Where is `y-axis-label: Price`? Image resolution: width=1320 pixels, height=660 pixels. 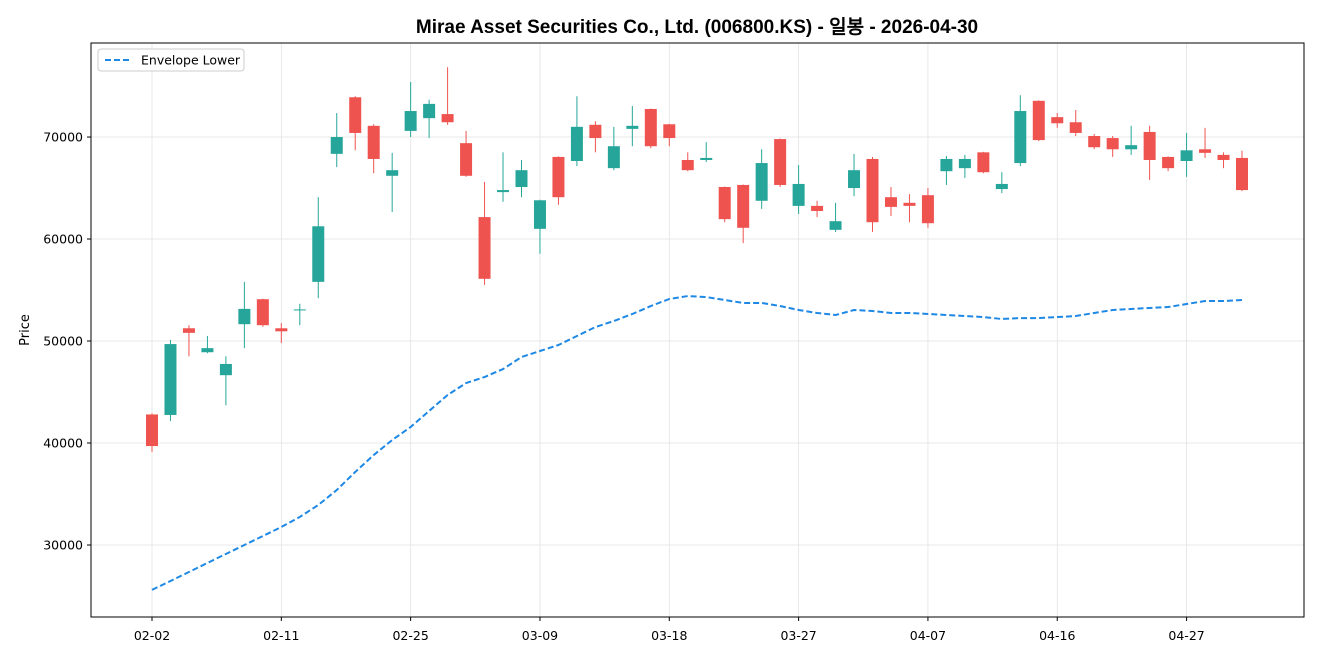 y-axis-label: Price is located at coordinates (25, 330).